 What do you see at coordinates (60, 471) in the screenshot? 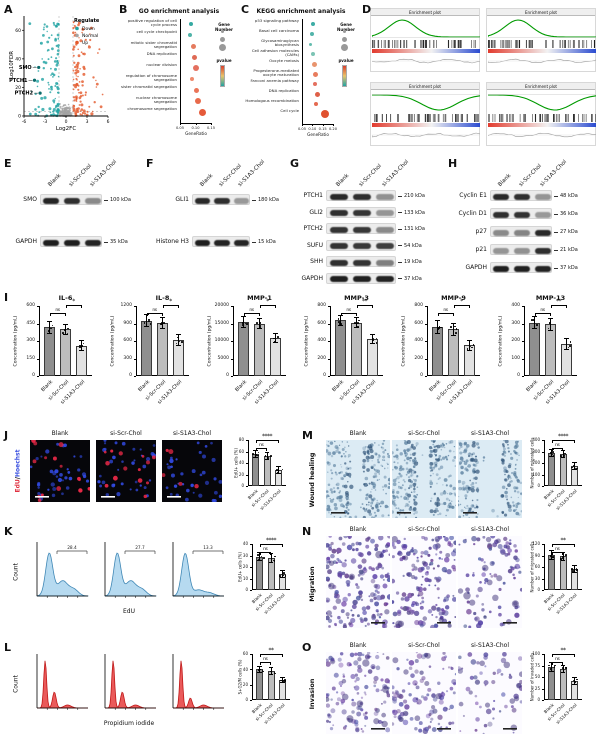
I see `fluor-image` at bounding box center [60, 471].